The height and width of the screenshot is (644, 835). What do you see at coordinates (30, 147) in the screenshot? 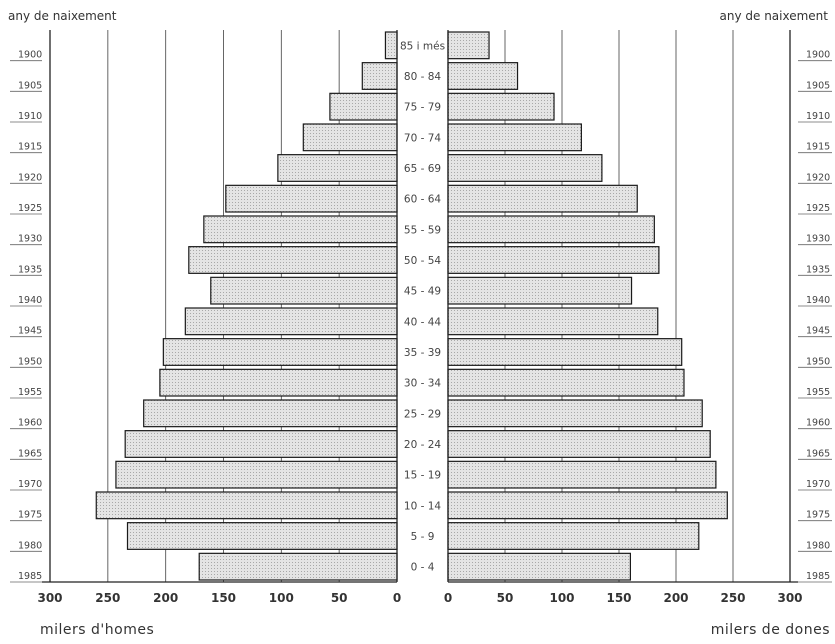
I see `birth-year-left: 1915` at bounding box center [30, 147].